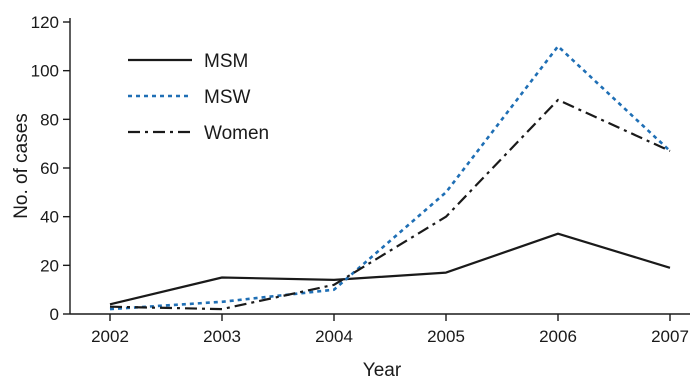  What do you see at coordinates (110, 336) in the screenshot?
I see `x-tick-label: 2002` at bounding box center [110, 336].